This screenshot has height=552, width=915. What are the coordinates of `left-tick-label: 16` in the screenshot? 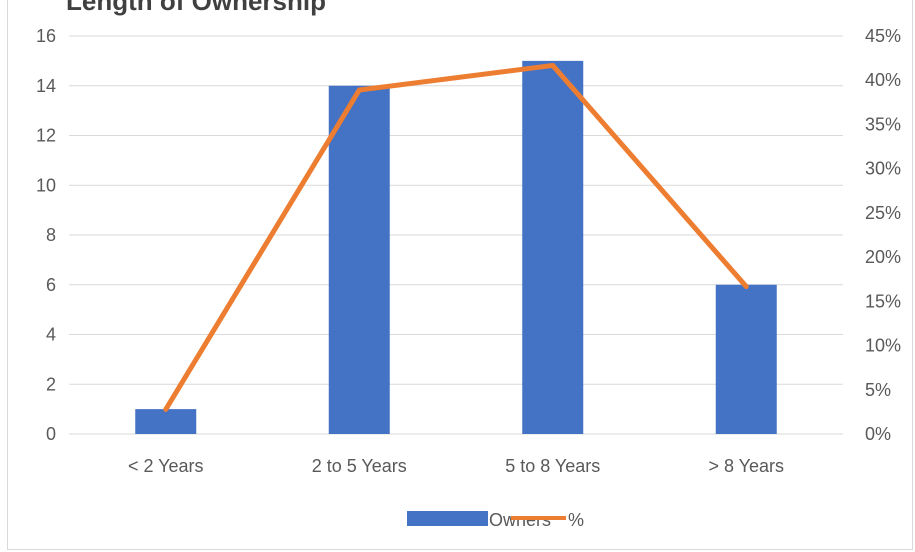 It's located at (46, 36).